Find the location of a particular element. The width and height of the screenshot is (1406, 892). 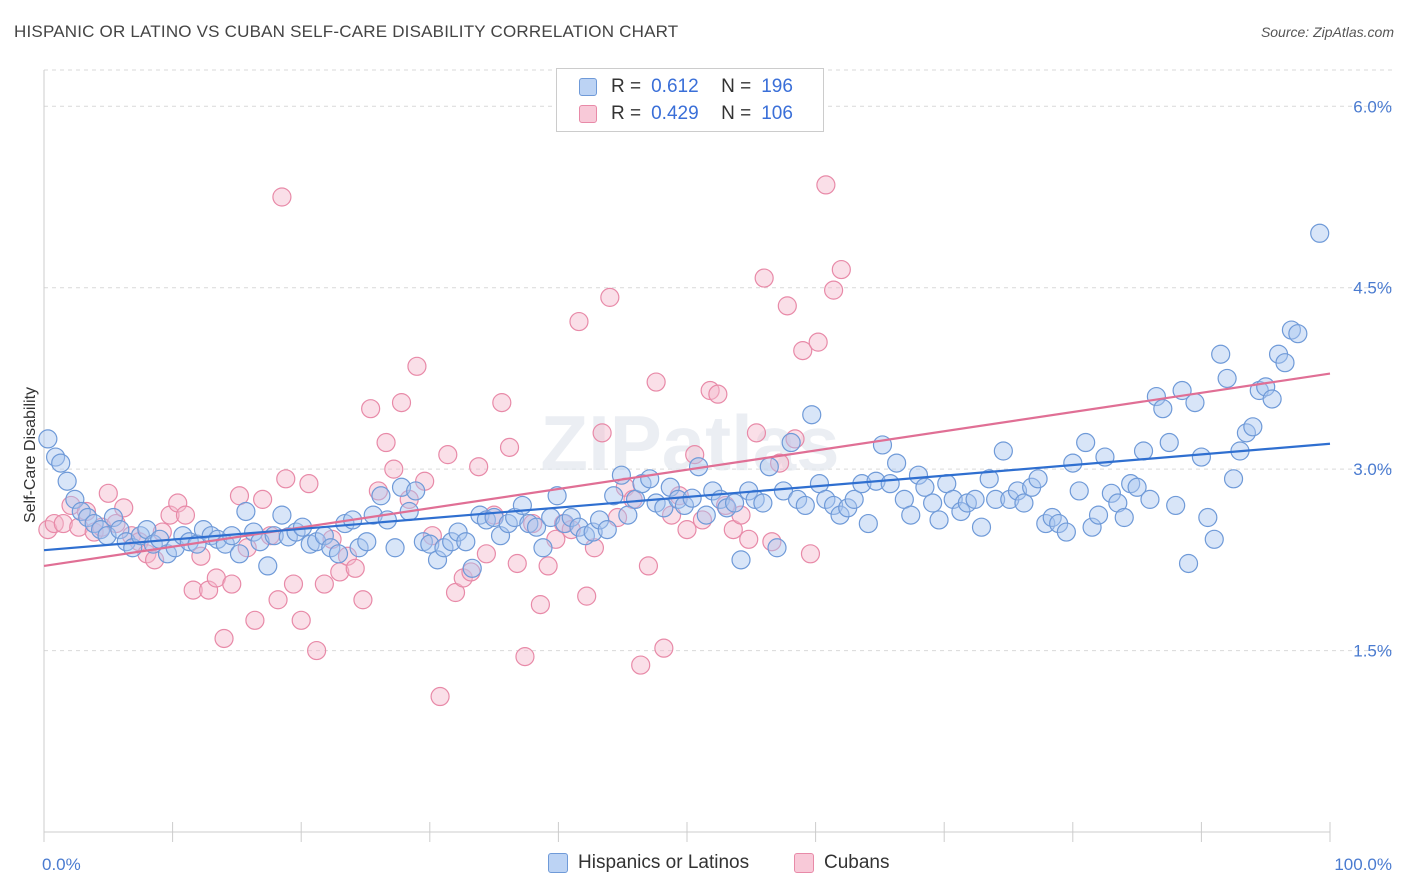

legend-item-hispanics: Hispanics or Latinos is located at coordinates (648, 863).